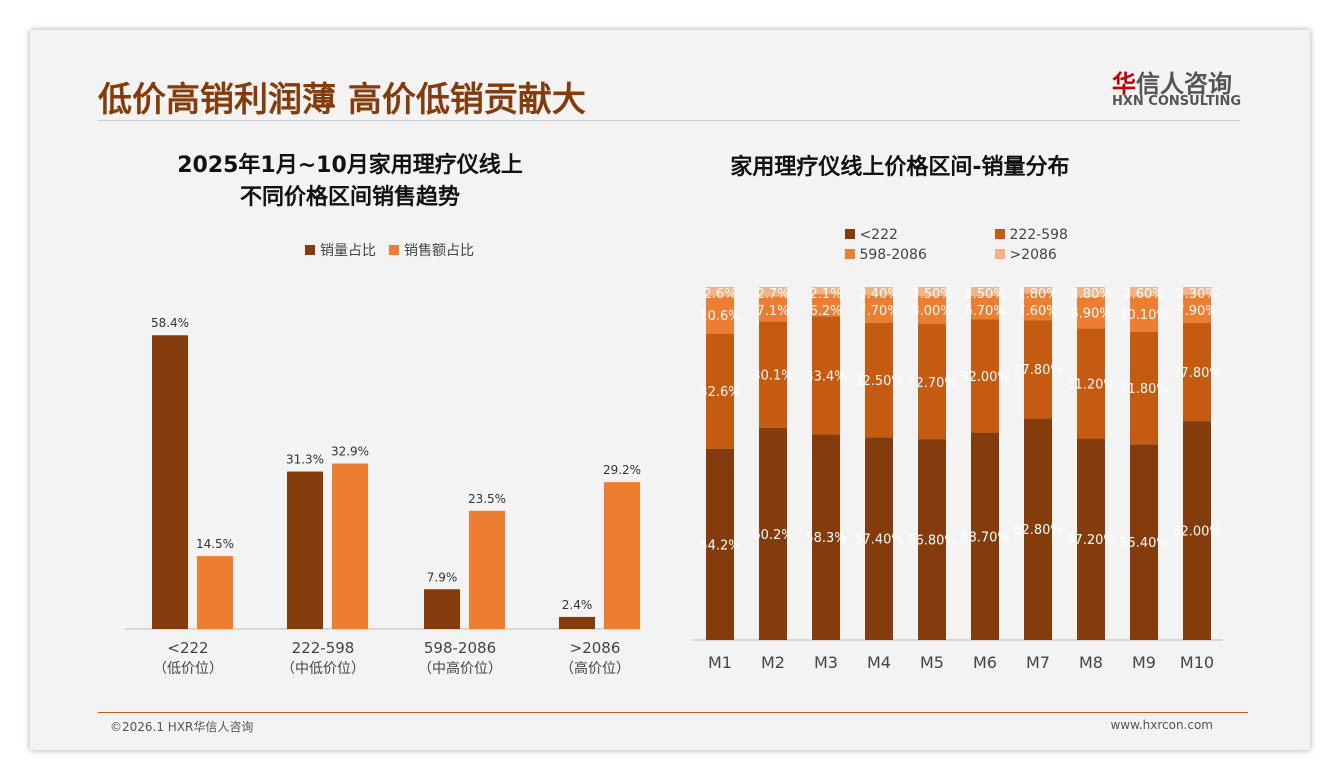 The height and width of the screenshot is (780, 1340). Describe the element at coordinates (669, 120) in the screenshot. I see `divider` at that location.